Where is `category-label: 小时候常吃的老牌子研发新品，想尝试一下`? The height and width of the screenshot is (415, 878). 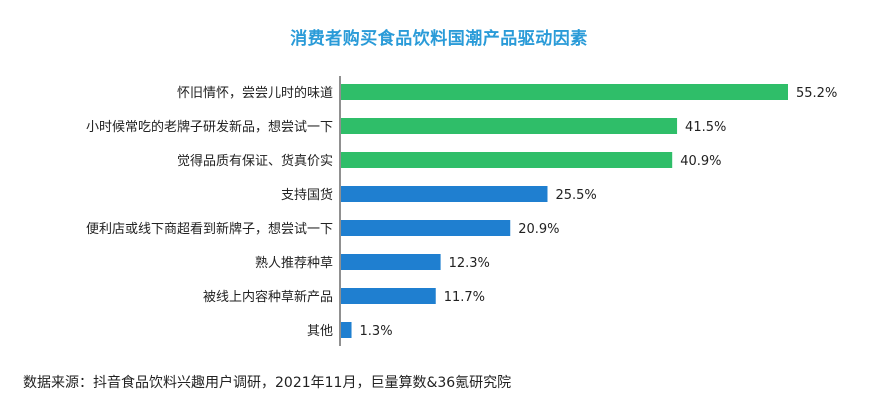
category-label: 小时候常吃的老牌子研发新品，想尝试一下 is located at coordinates (209, 127).